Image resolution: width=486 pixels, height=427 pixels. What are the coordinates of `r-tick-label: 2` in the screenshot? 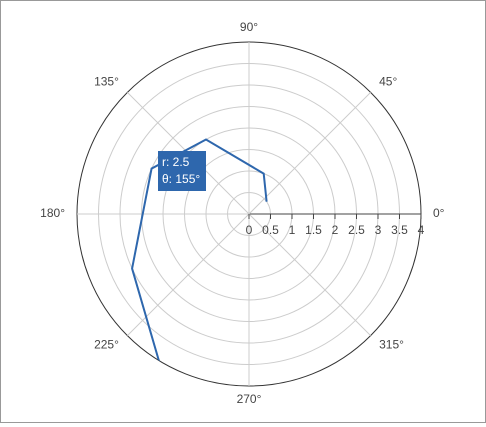 It's located at (335, 230).